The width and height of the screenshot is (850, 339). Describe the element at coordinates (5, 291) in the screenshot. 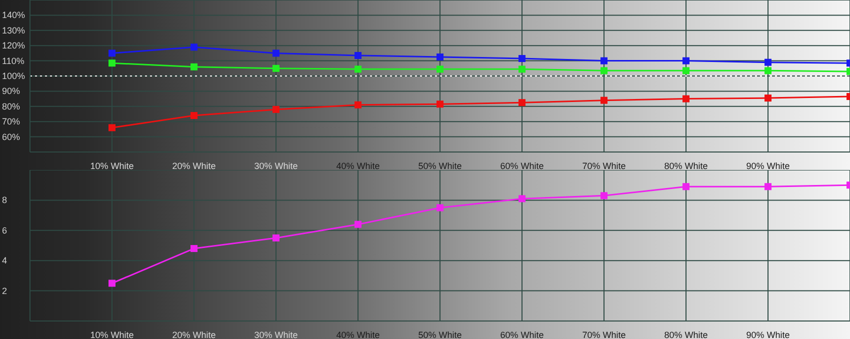

I see `y-tick-label: 2` at that location.